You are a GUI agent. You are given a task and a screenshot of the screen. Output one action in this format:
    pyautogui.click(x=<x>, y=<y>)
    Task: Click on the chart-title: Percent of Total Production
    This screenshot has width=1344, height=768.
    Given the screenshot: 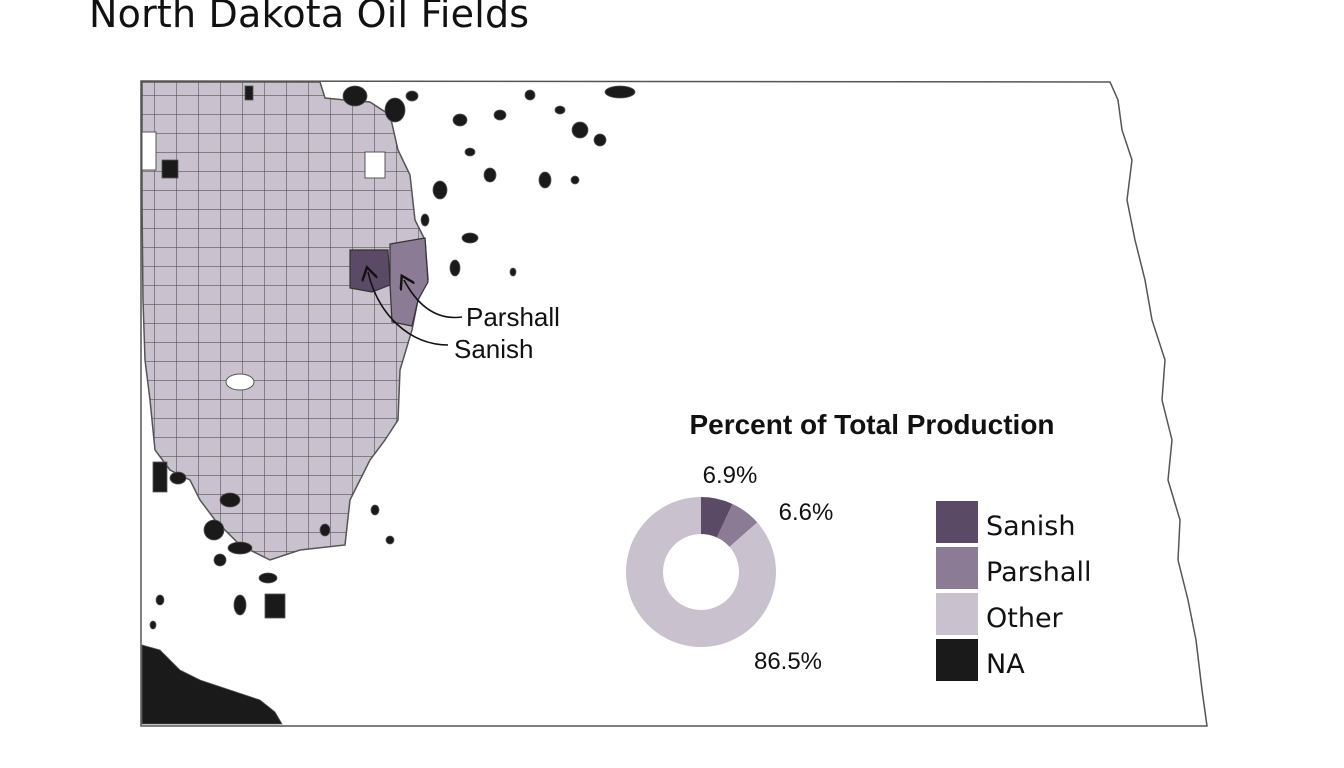 What is the action you would take?
    pyautogui.click(x=871, y=424)
    